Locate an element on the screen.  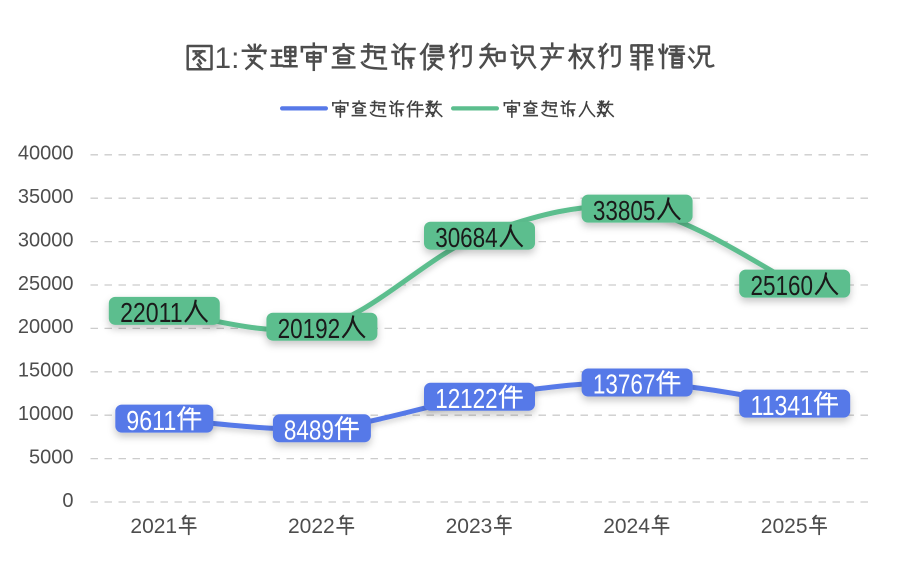
svg-text: 40000 is located at coordinates (46, 154).